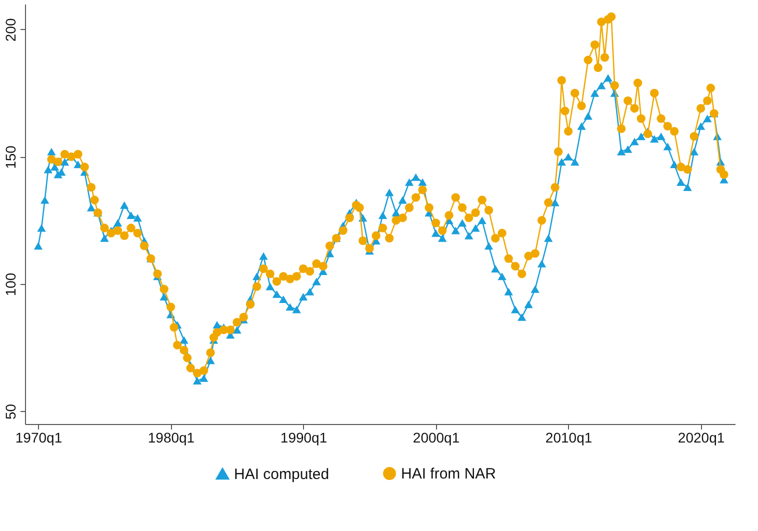 This screenshot has width=758, height=531. What do you see at coordinates (10, 30) in the screenshot?
I see `y-tick-label: 200` at bounding box center [10, 30].